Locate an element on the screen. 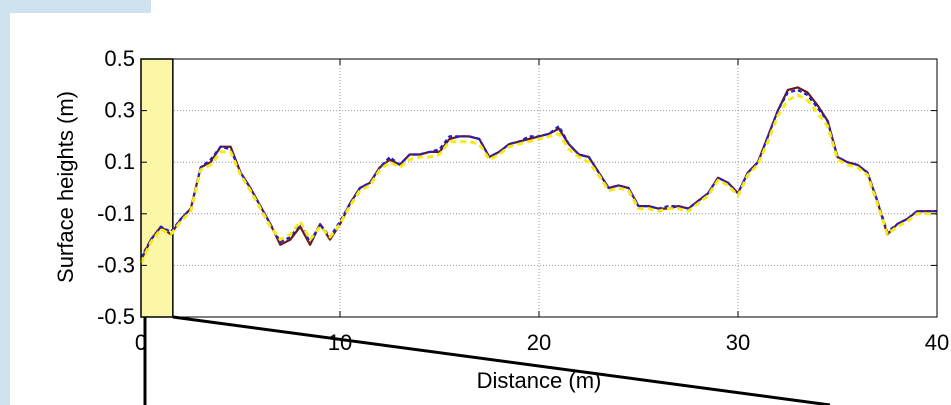  highlight-region is located at coordinates (157, 188).